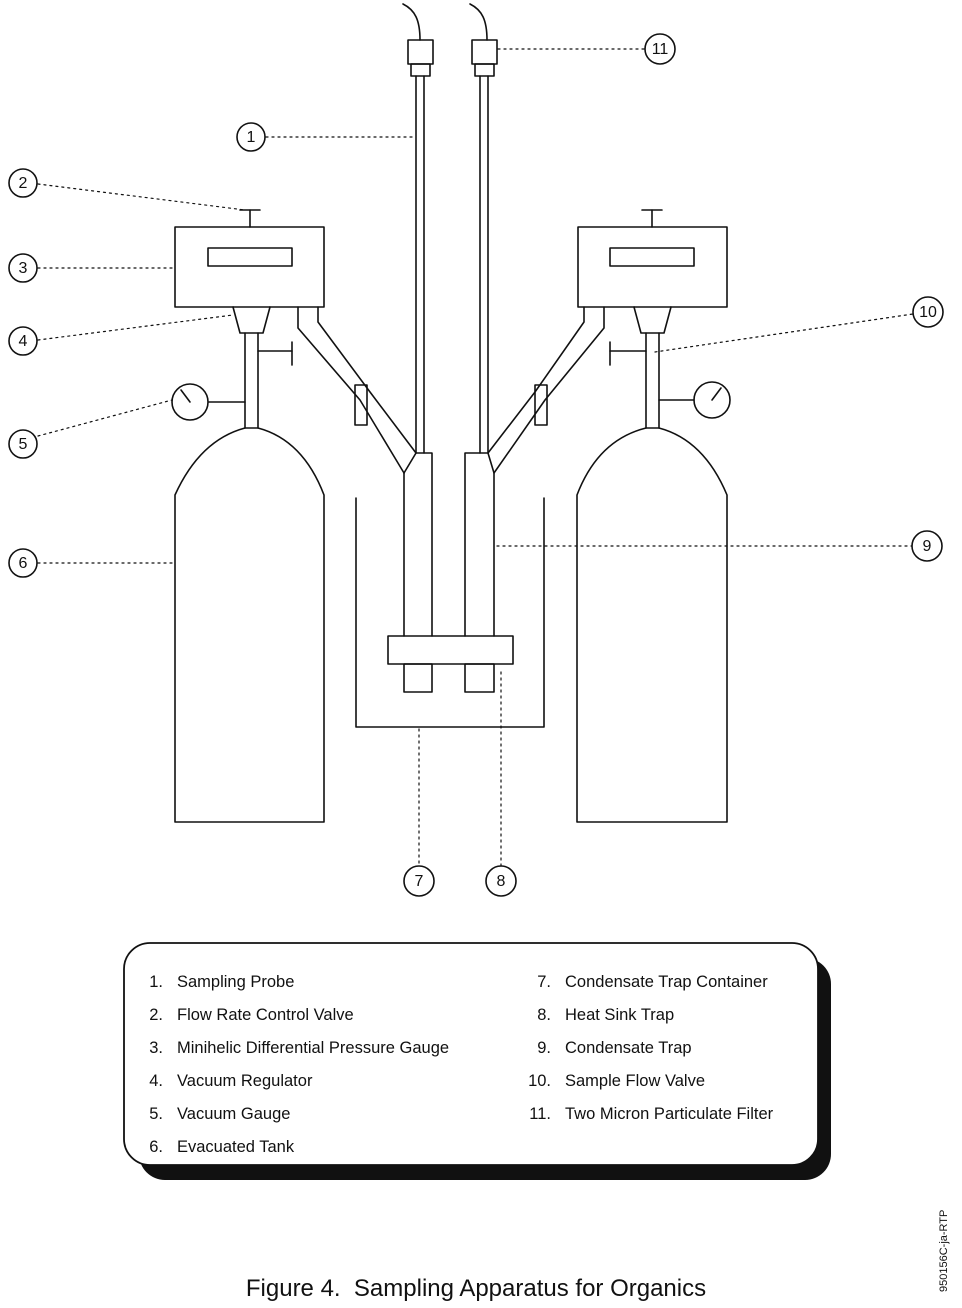 The image size is (962, 1308). I want to click on legend-item: Sample Flow Valve, so click(635, 1081).